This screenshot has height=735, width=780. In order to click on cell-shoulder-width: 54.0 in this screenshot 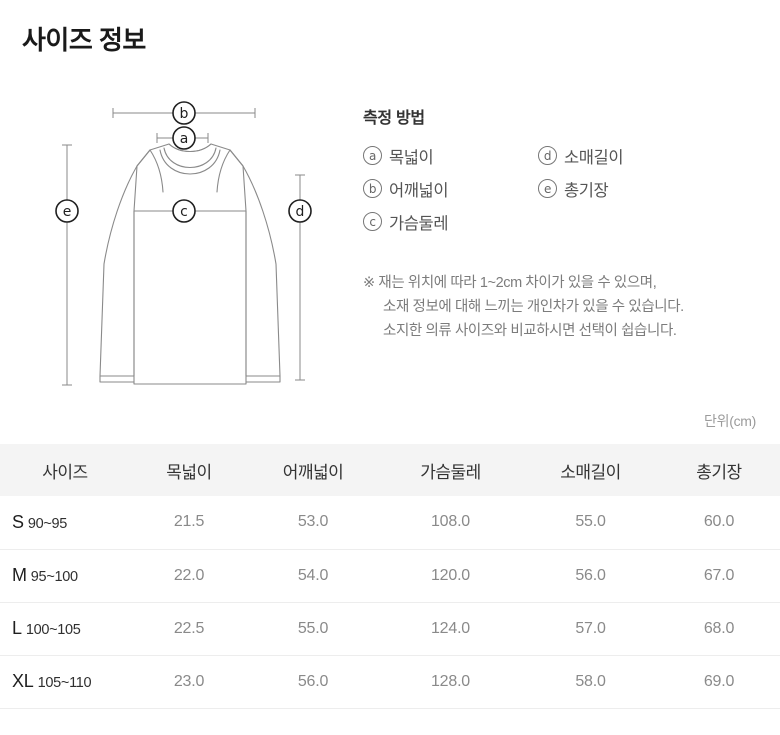, I will do `click(313, 575)`.